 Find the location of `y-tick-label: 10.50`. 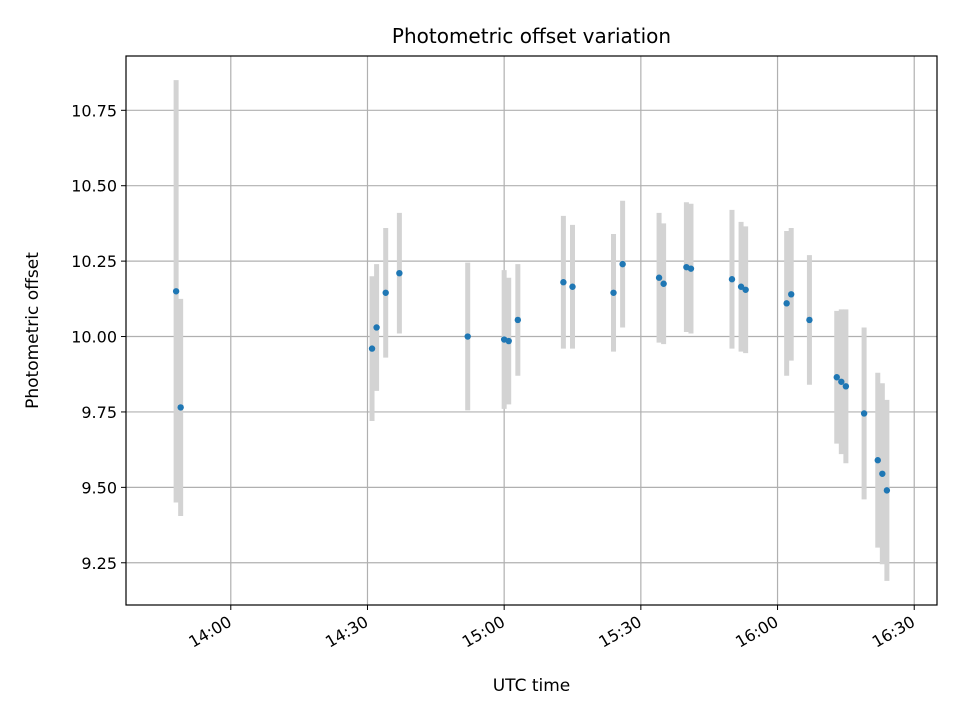

y-tick-label: 10.50 is located at coordinates (94, 186).